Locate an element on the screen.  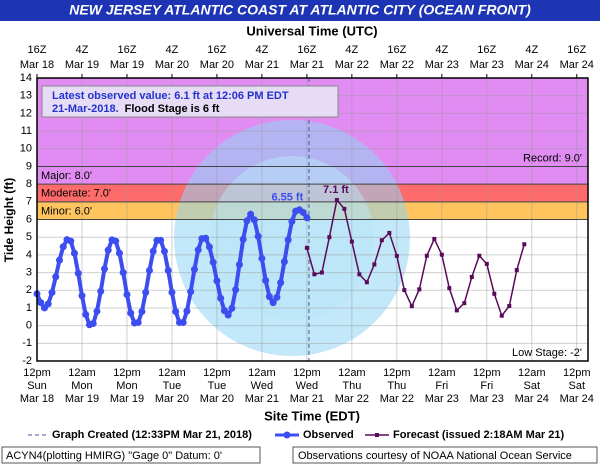
x-tick-label: Mar 22 is located at coordinates (352, 399).